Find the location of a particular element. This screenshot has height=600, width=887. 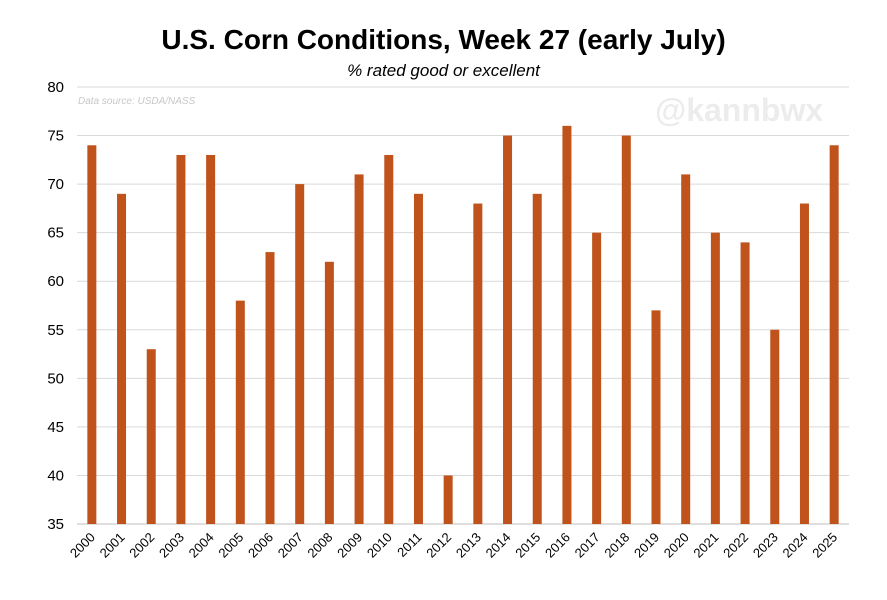

y-tick-label: 45 is located at coordinates (55, 427).